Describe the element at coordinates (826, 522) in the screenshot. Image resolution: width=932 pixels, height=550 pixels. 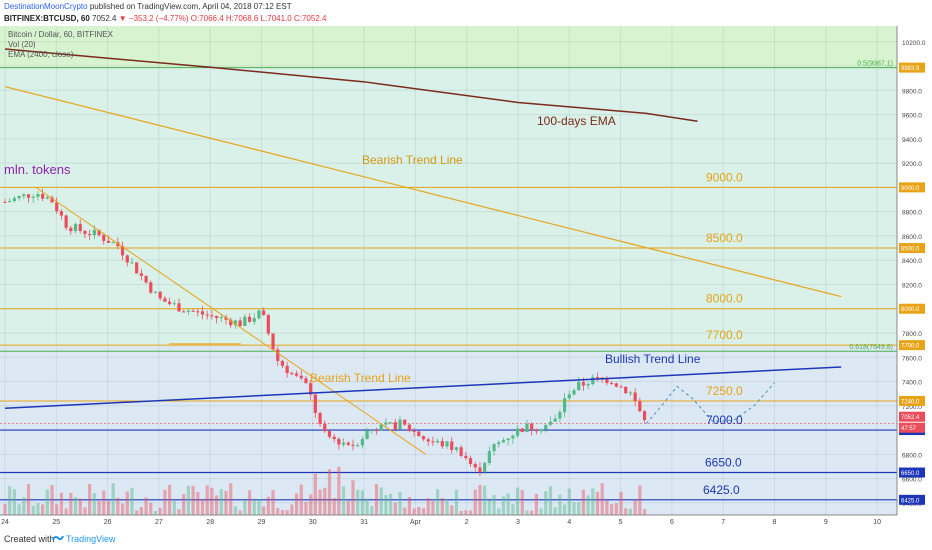
I see `x-tick-label: 9` at that location.